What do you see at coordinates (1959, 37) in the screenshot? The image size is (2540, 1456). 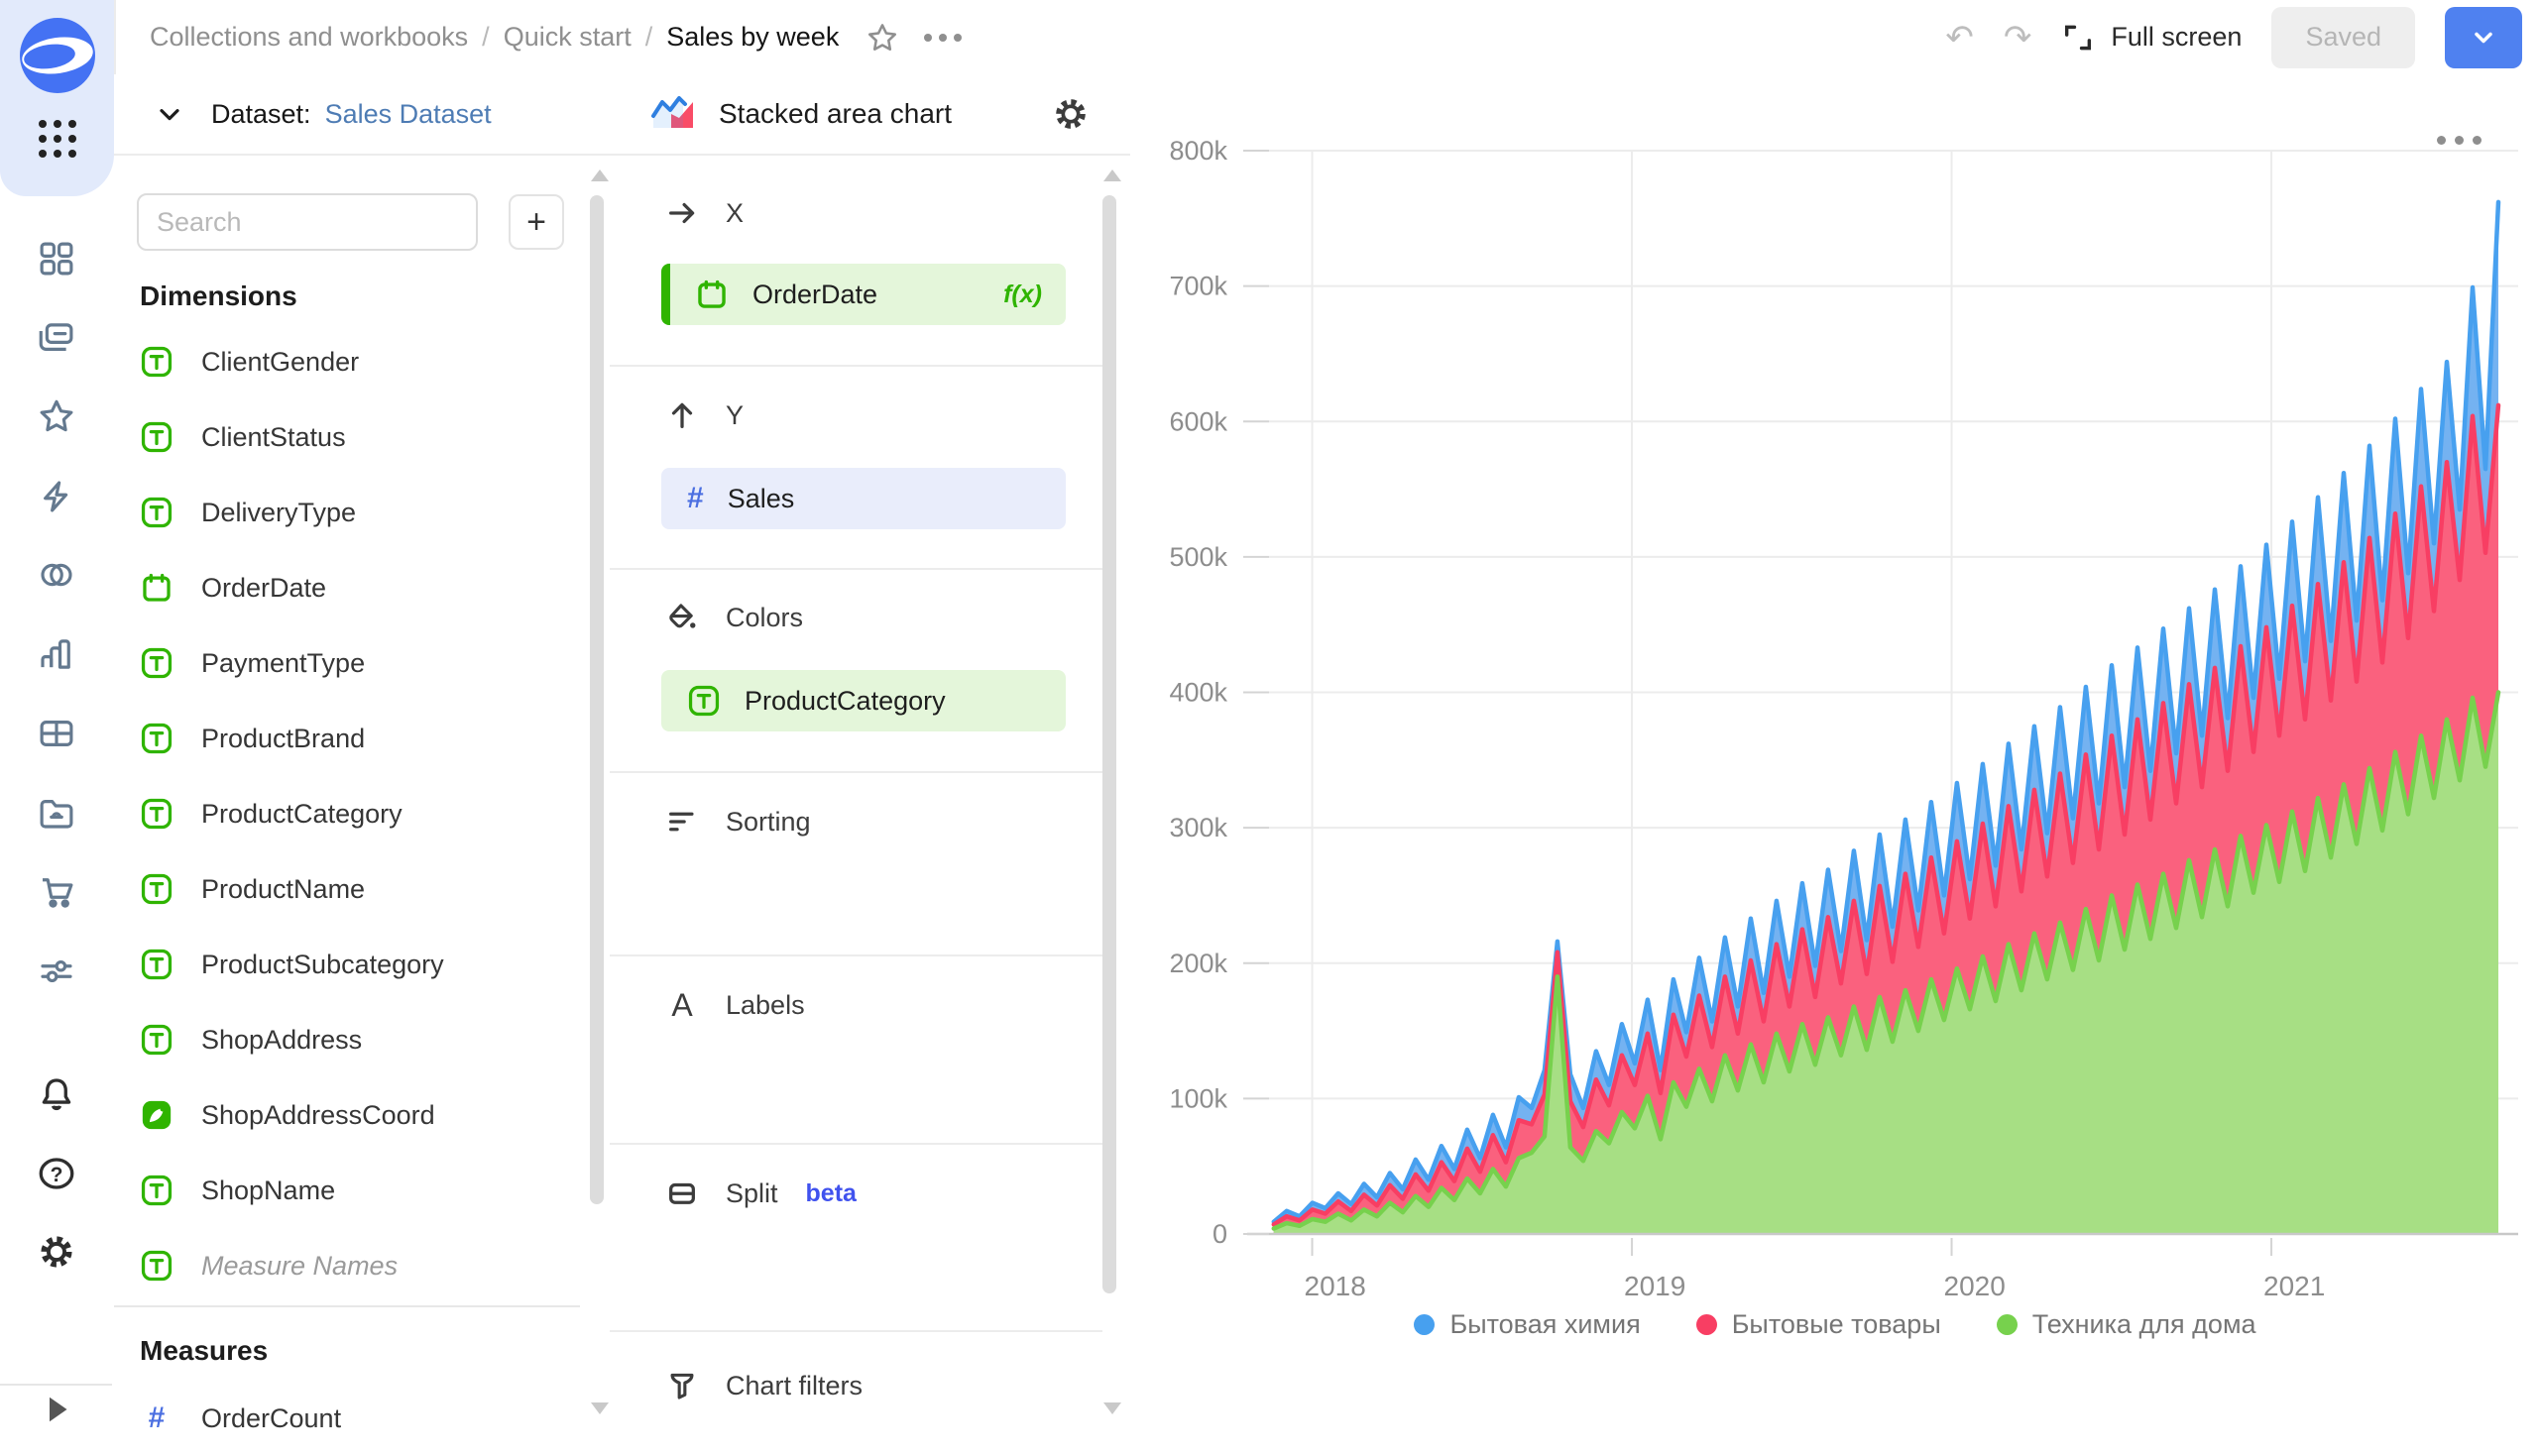 I see `undo-icon: ↶` at bounding box center [1959, 37].